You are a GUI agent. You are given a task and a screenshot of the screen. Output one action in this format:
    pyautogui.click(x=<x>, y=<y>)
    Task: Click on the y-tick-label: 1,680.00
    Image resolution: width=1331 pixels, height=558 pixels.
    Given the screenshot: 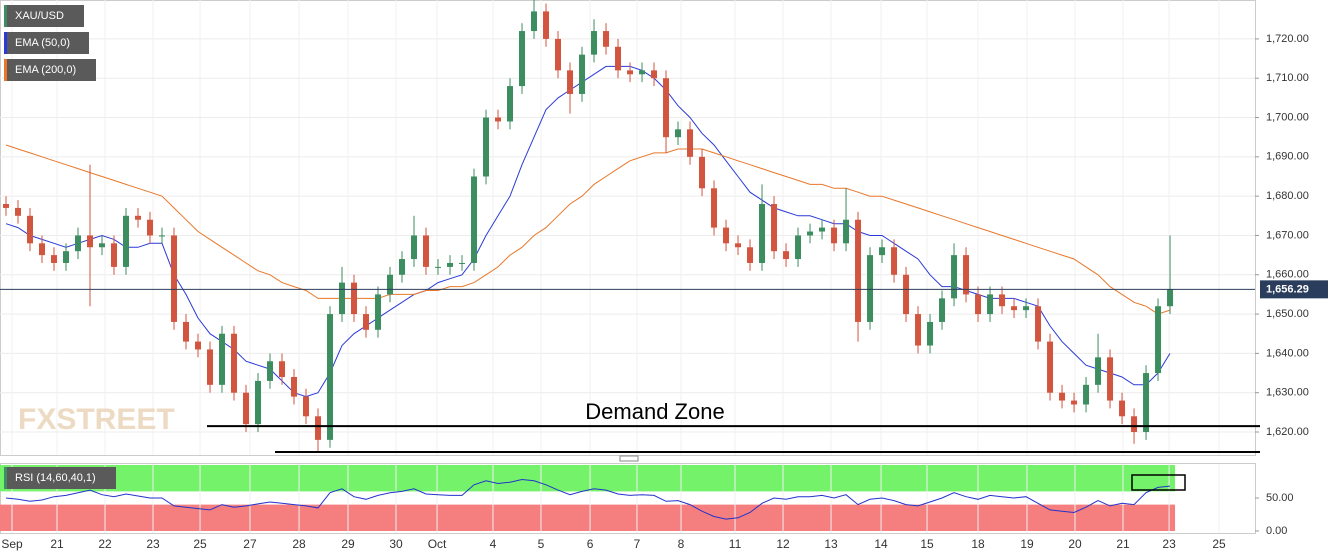 What is the action you would take?
    pyautogui.click(x=1287, y=196)
    